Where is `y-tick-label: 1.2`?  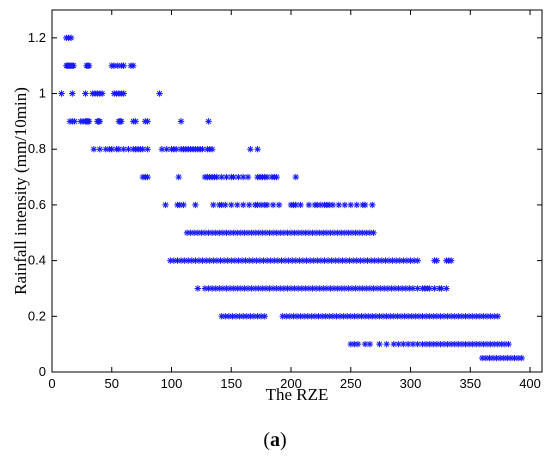
y-tick-label: 1.2 is located at coordinates (37, 37).